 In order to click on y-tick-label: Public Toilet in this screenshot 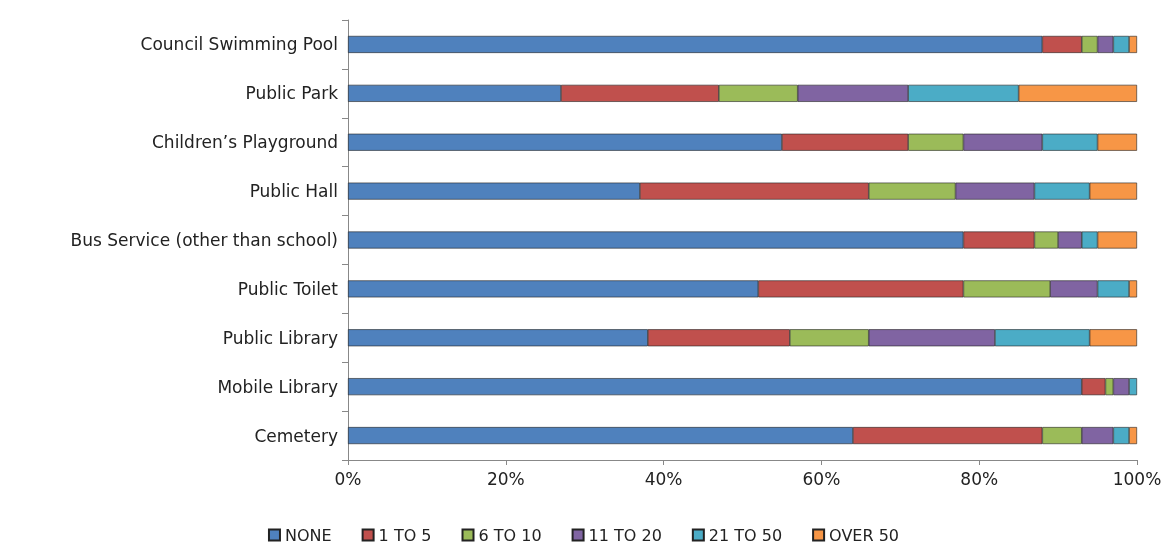, I will do `click(288, 288)`.